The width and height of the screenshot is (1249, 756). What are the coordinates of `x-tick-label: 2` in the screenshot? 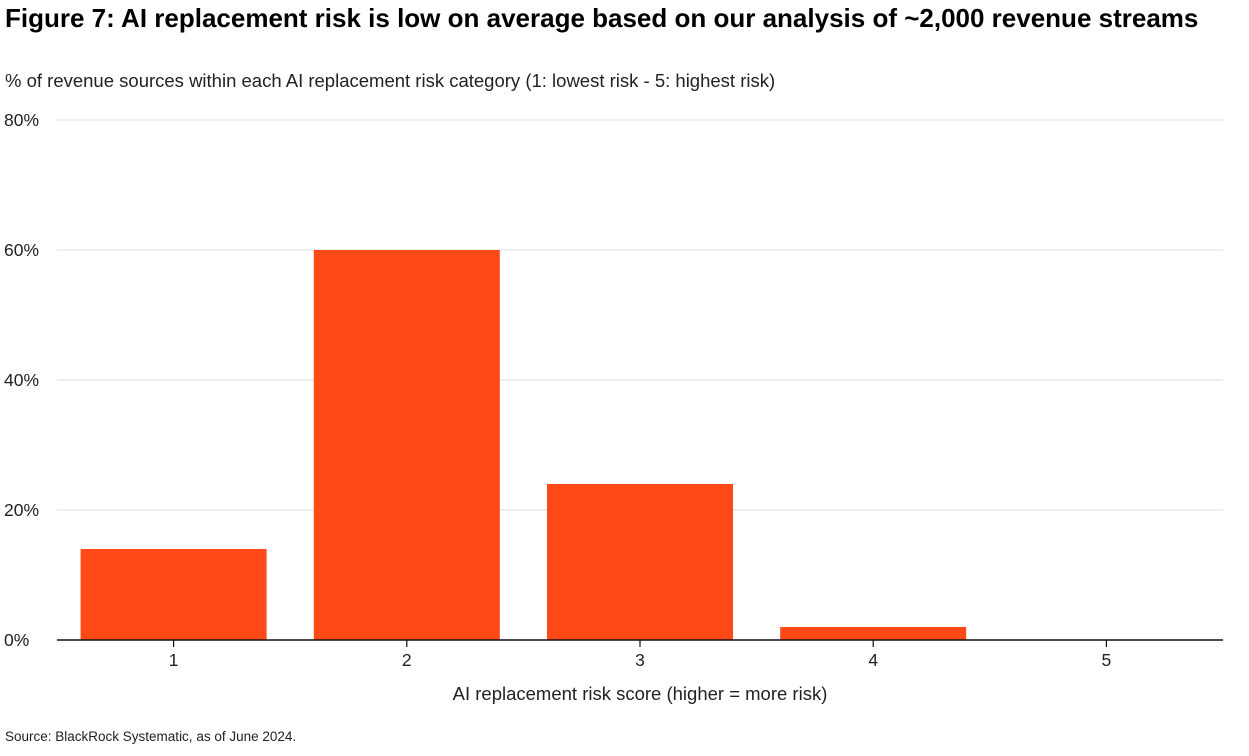 It's located at (407, 660).